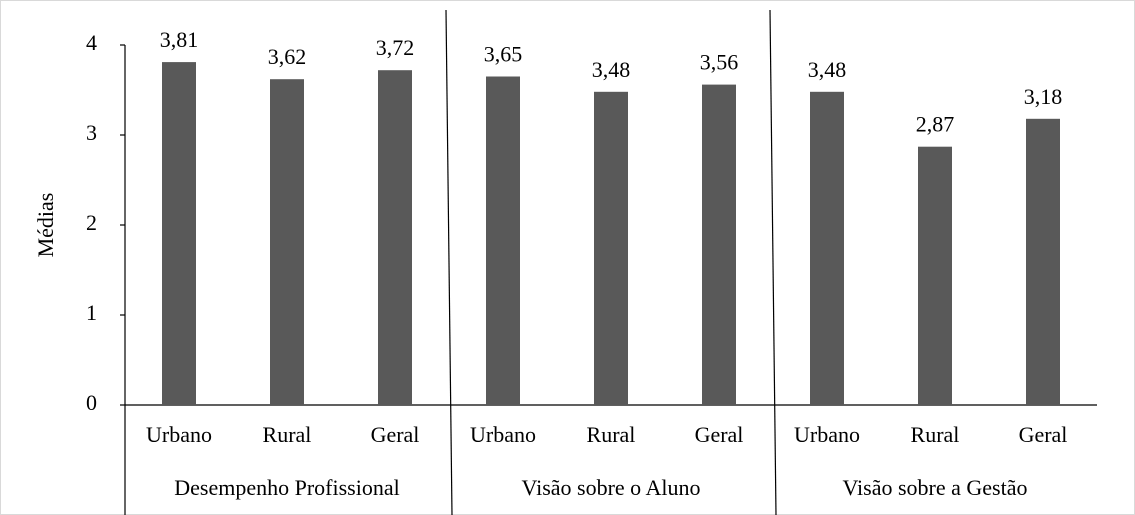 The image size is (1135, 515). What do you see at coordinates (935, 124) in the screenshot?
I see `value-label: 2,87` at bounding box center [935, 124].